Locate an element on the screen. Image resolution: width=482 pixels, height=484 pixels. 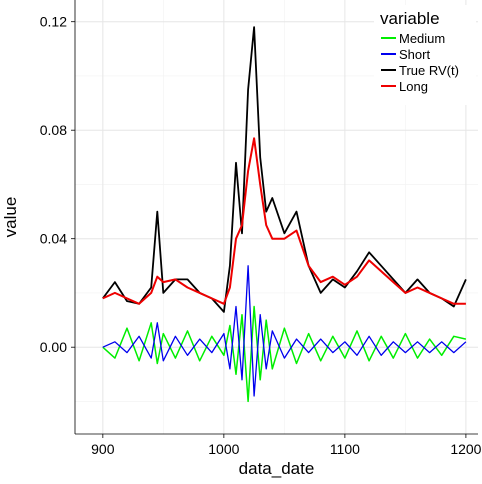
legend-label: Short is located at coordinates (414, 54).